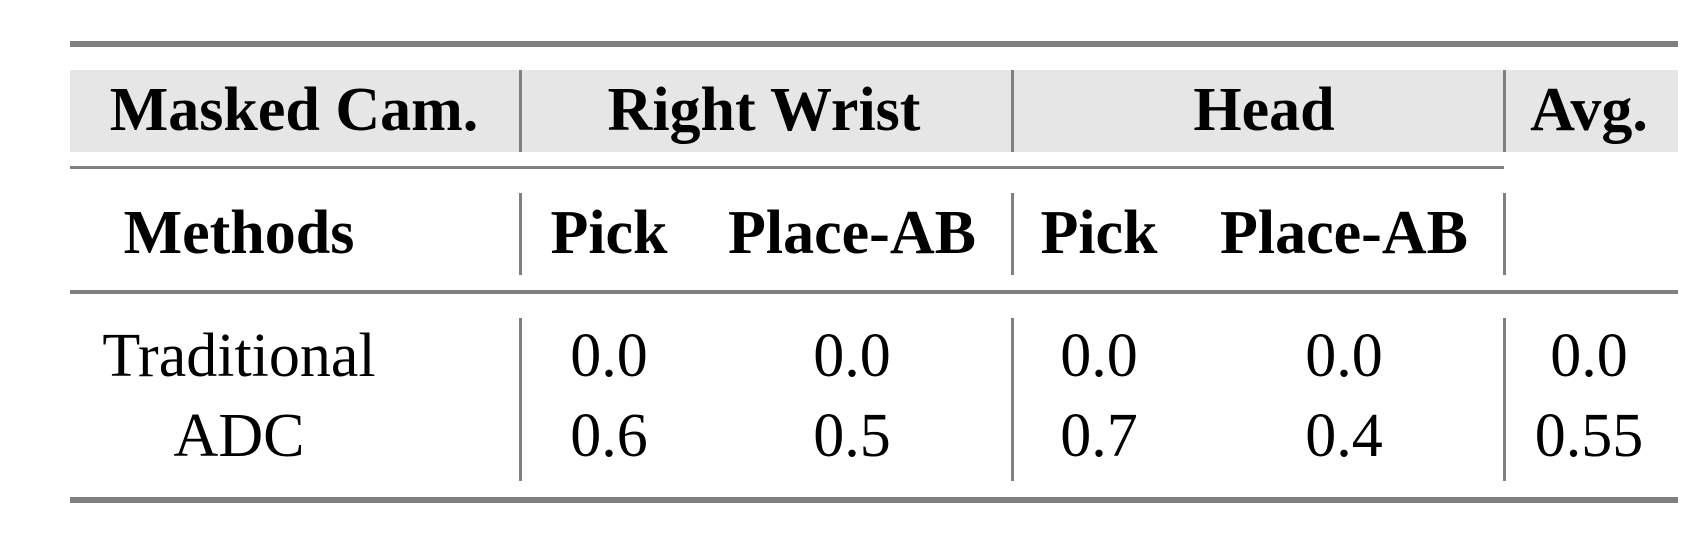 This screenshot has width=1698, height=536. Describe the element at coordinates (852, 436) in the screenshot. I see `value-cell: 0.5` at that location.